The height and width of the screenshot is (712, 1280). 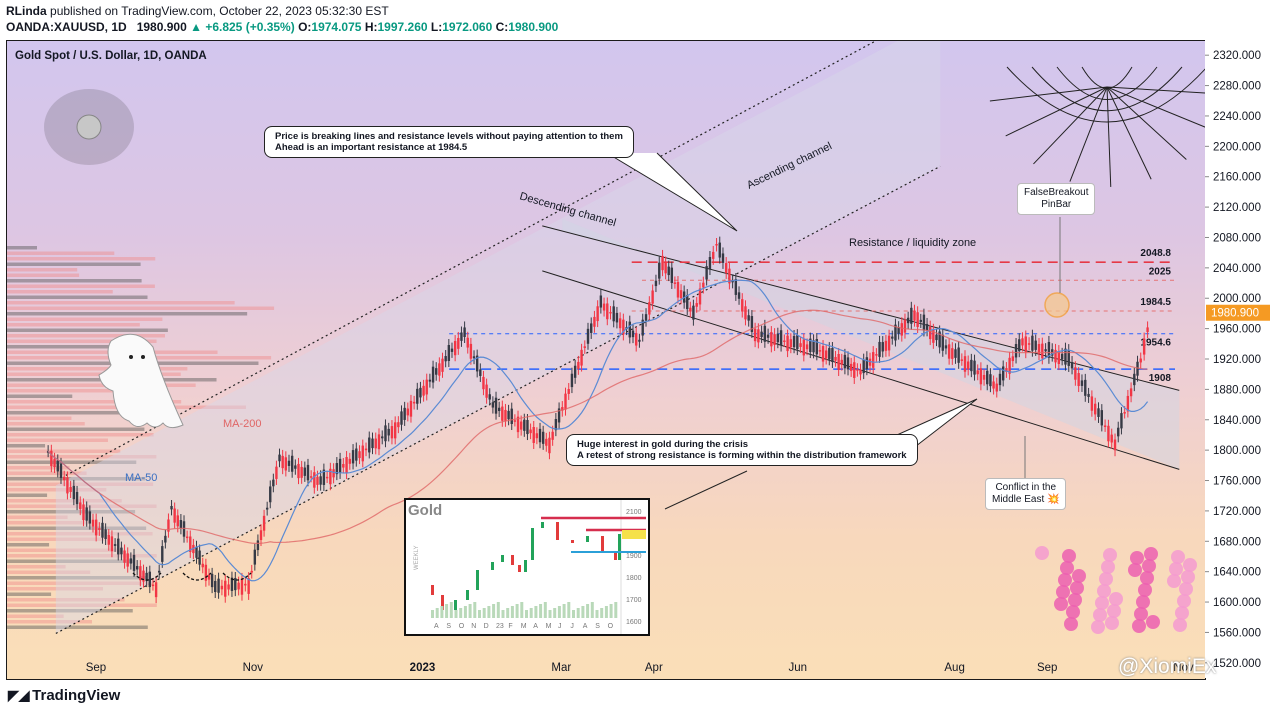 What do you see at coordinates (242, 424) in the screenshot?
I see `ma200-label: MA-200` at bounding box center [242, 424].